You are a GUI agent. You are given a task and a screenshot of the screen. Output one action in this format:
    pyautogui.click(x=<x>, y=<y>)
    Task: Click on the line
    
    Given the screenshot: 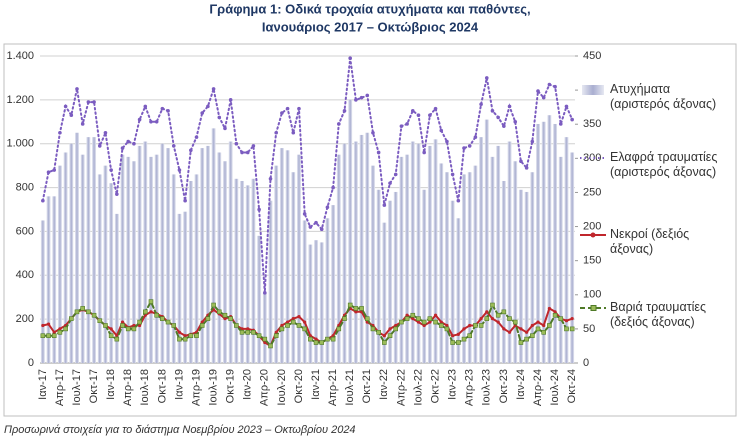 What is the action you would take?
    pyautogui.click(x=307, y=323)
    